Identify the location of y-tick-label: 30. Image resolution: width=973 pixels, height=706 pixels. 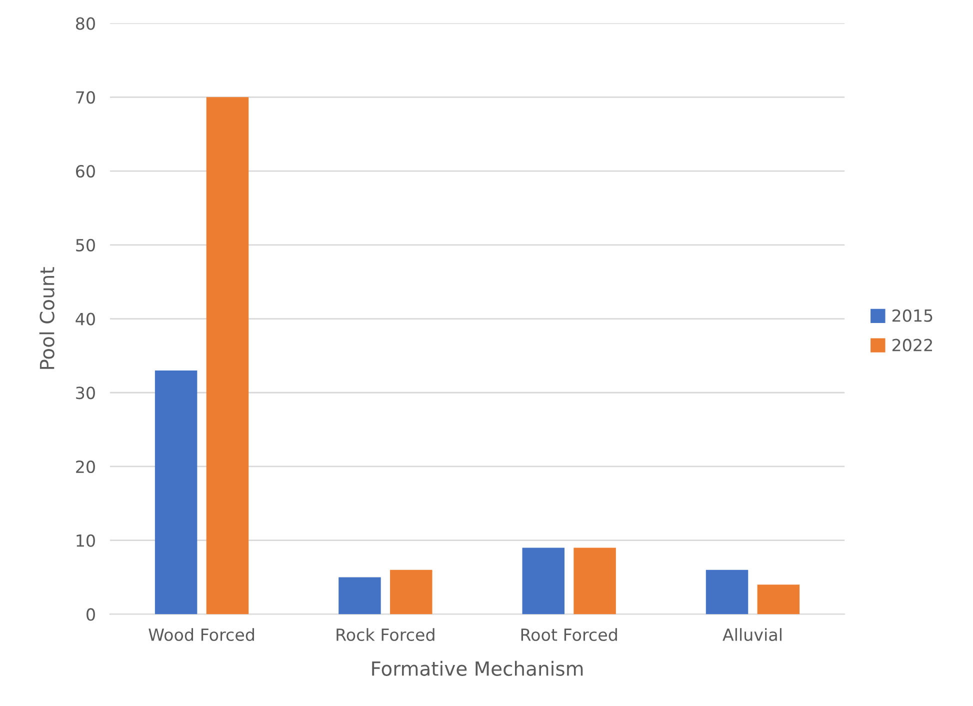
(85, 393).